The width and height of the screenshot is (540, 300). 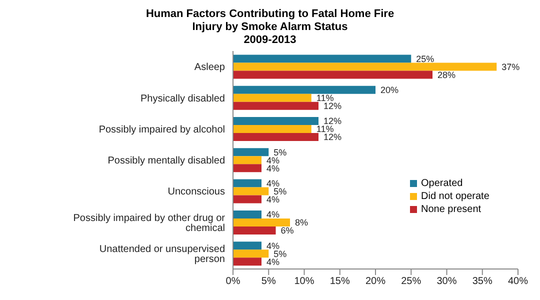 What do you see at coordinates (447, 75) in the screenshot?
I see `data-label: 28%` at bounding box center [447, 75].